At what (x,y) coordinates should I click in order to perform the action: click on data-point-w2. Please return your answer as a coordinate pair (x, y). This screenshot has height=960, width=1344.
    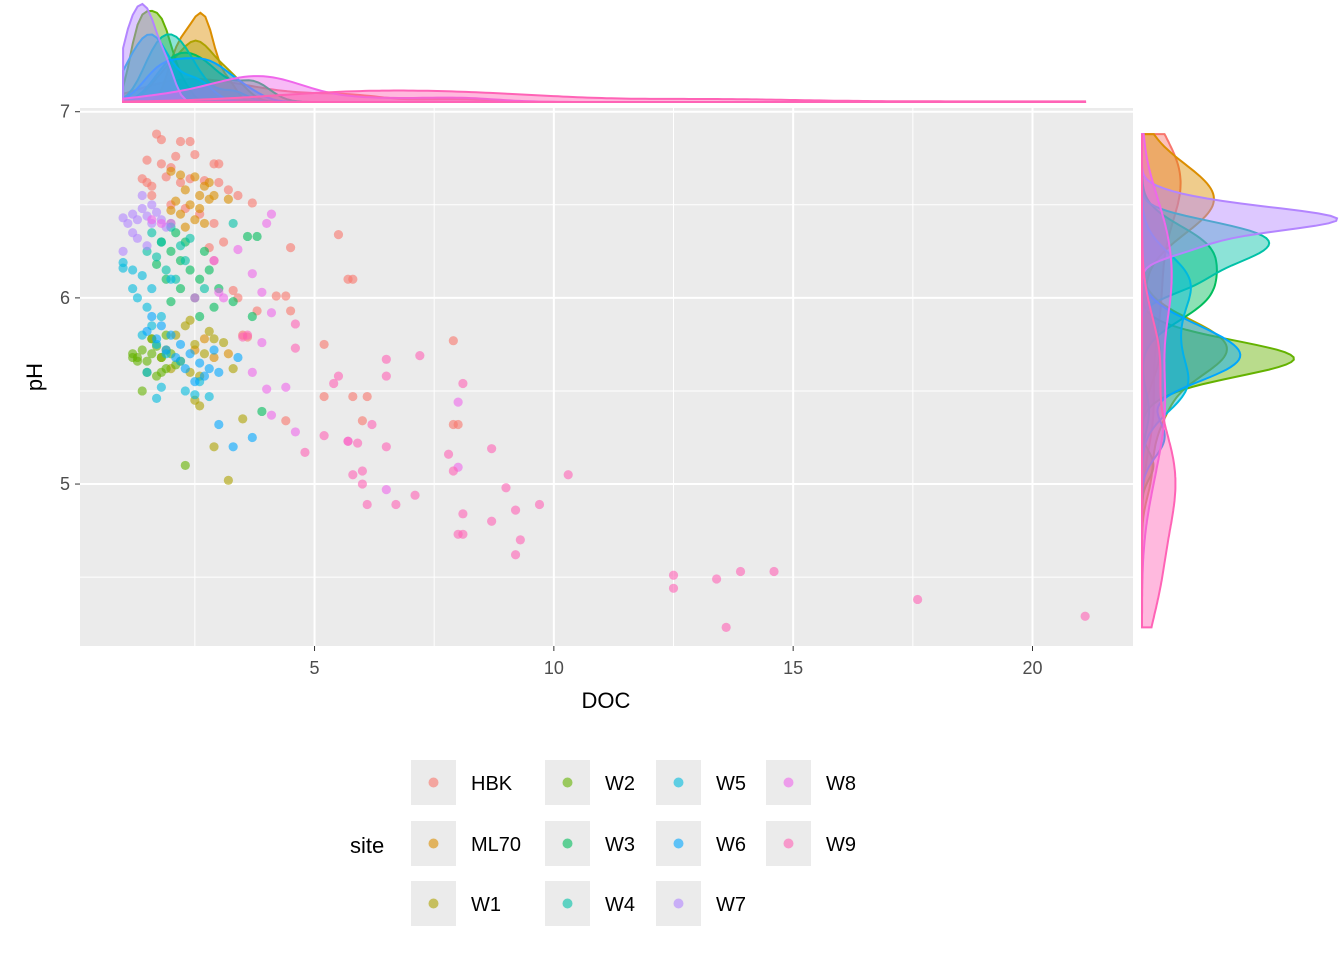
    Looking at the image, I should click on (185, 465).